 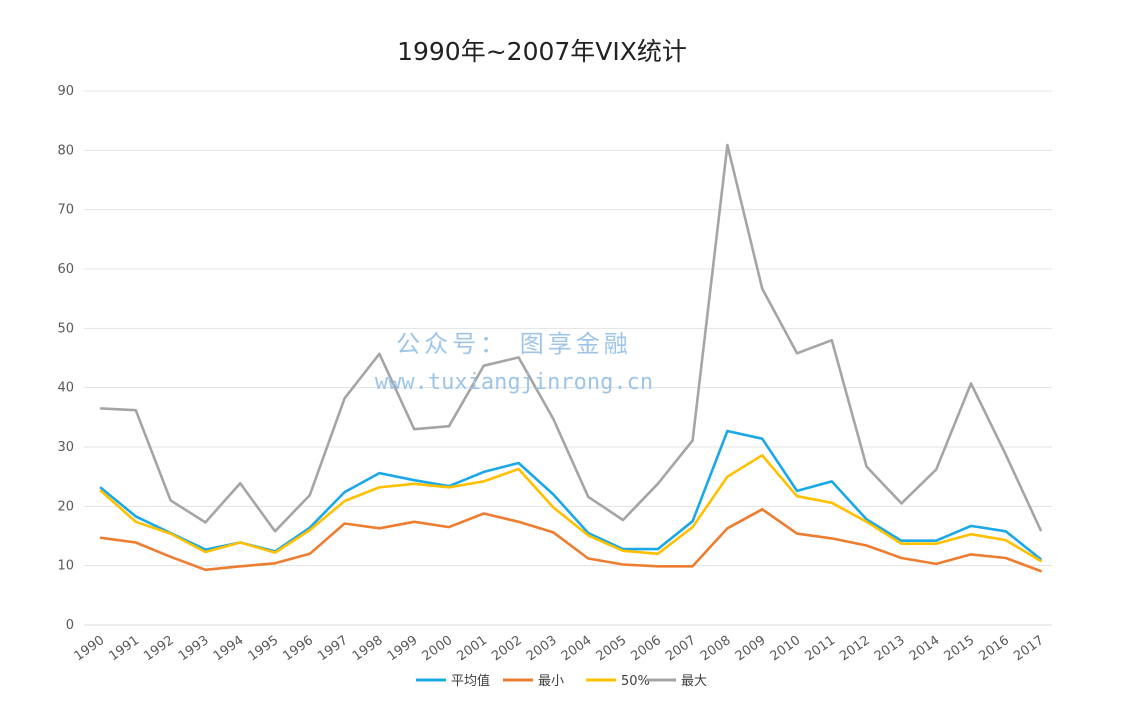 I want to click on x-tick-label: 2001, so click(x=472, y=648).